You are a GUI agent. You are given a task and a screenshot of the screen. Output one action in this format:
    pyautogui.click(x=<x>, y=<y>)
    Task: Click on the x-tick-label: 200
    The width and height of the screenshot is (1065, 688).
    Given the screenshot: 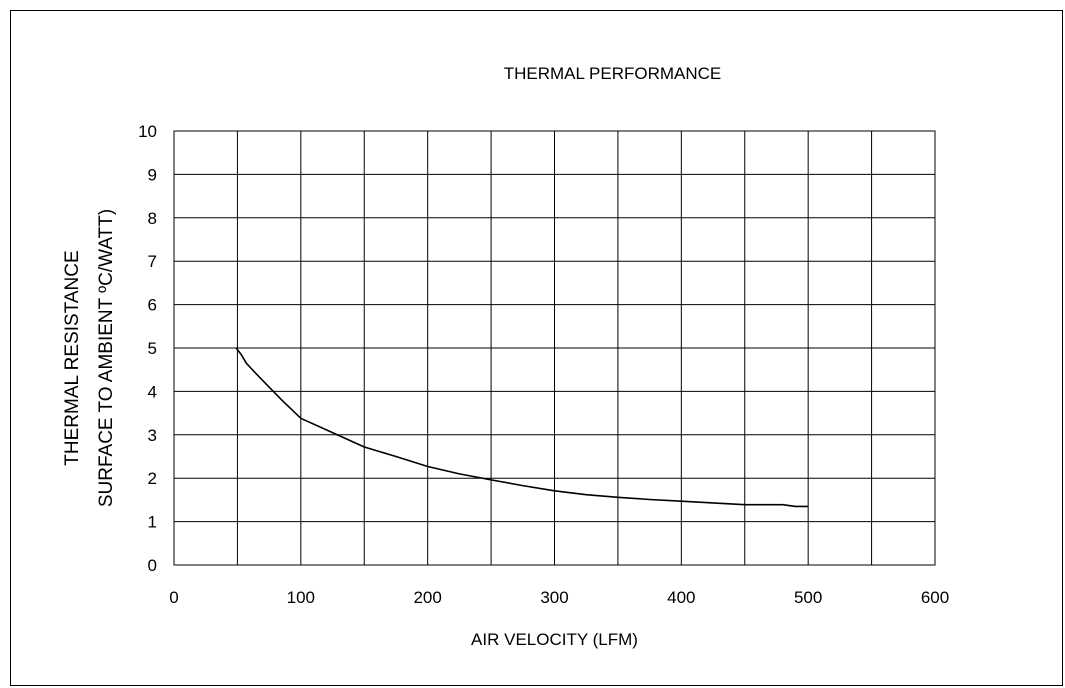 What is the action you would take?
    pyautogui.click(x=427, y=597)
    